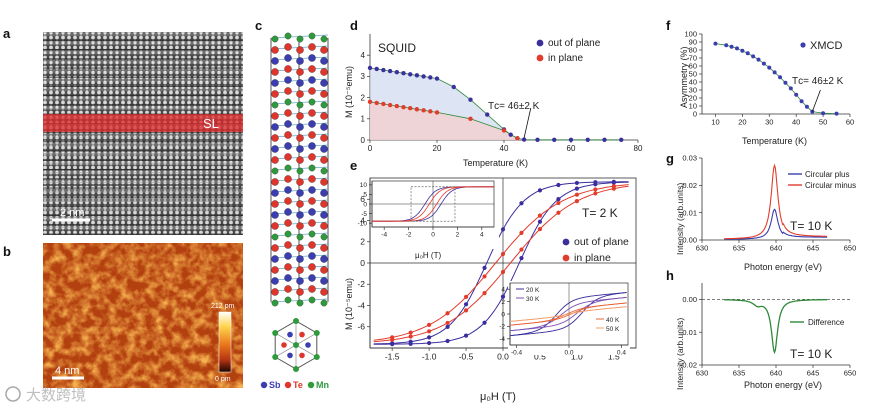 The height and width of the screenshot is (408, 891). Describe the element at coordinates (776, 248) in the screenshot. I see `chart-g-x-tick-label: 640` at that location.